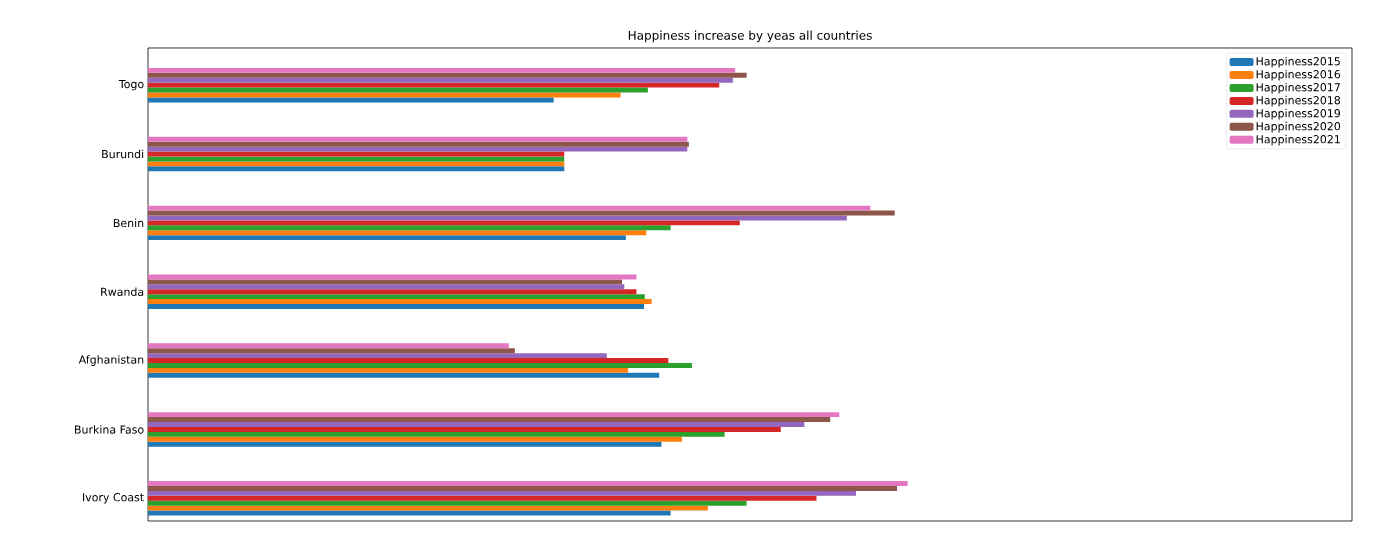 This screenshot has width=1383, height=535. Describe the element at coordinates (750, 36) in the screenshot. I see `chart-title: Happiness increase by yeas all countries` at that location.